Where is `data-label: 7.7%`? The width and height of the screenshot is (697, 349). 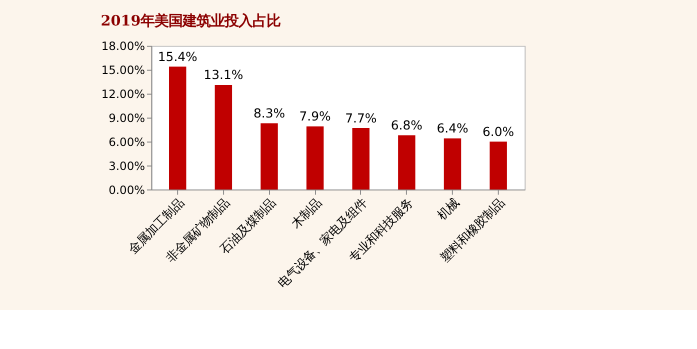 data-label: 7.7% is located at coordinates (361, 118).